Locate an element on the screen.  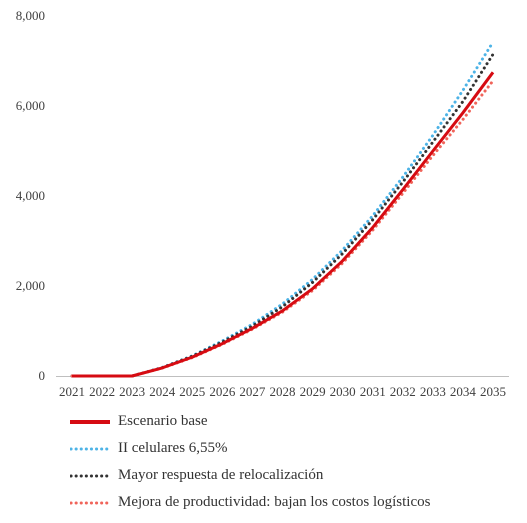
legend-item-celulares: II celulares 6,55% is located at coordinates (295, 448).